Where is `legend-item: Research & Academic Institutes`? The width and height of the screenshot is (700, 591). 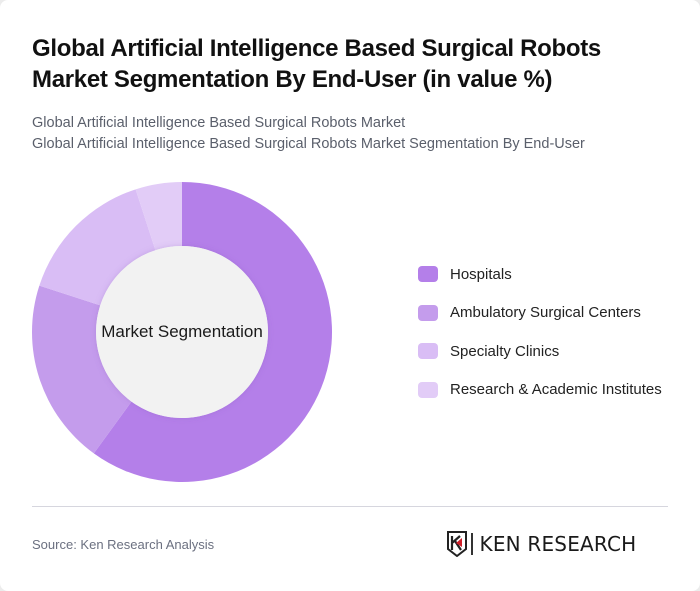 legend-item: Research & Academic Institutes is located at coordinates (540, 390).